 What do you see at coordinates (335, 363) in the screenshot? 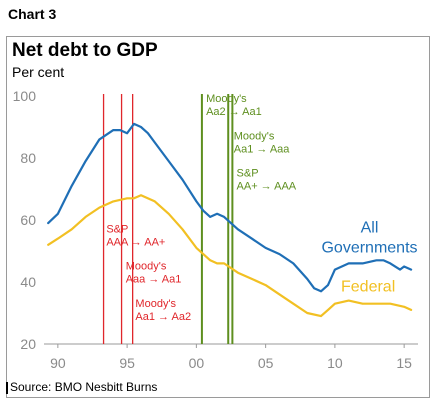
I see `x-tick-label-10: 10` at bounding box center [335, 363].